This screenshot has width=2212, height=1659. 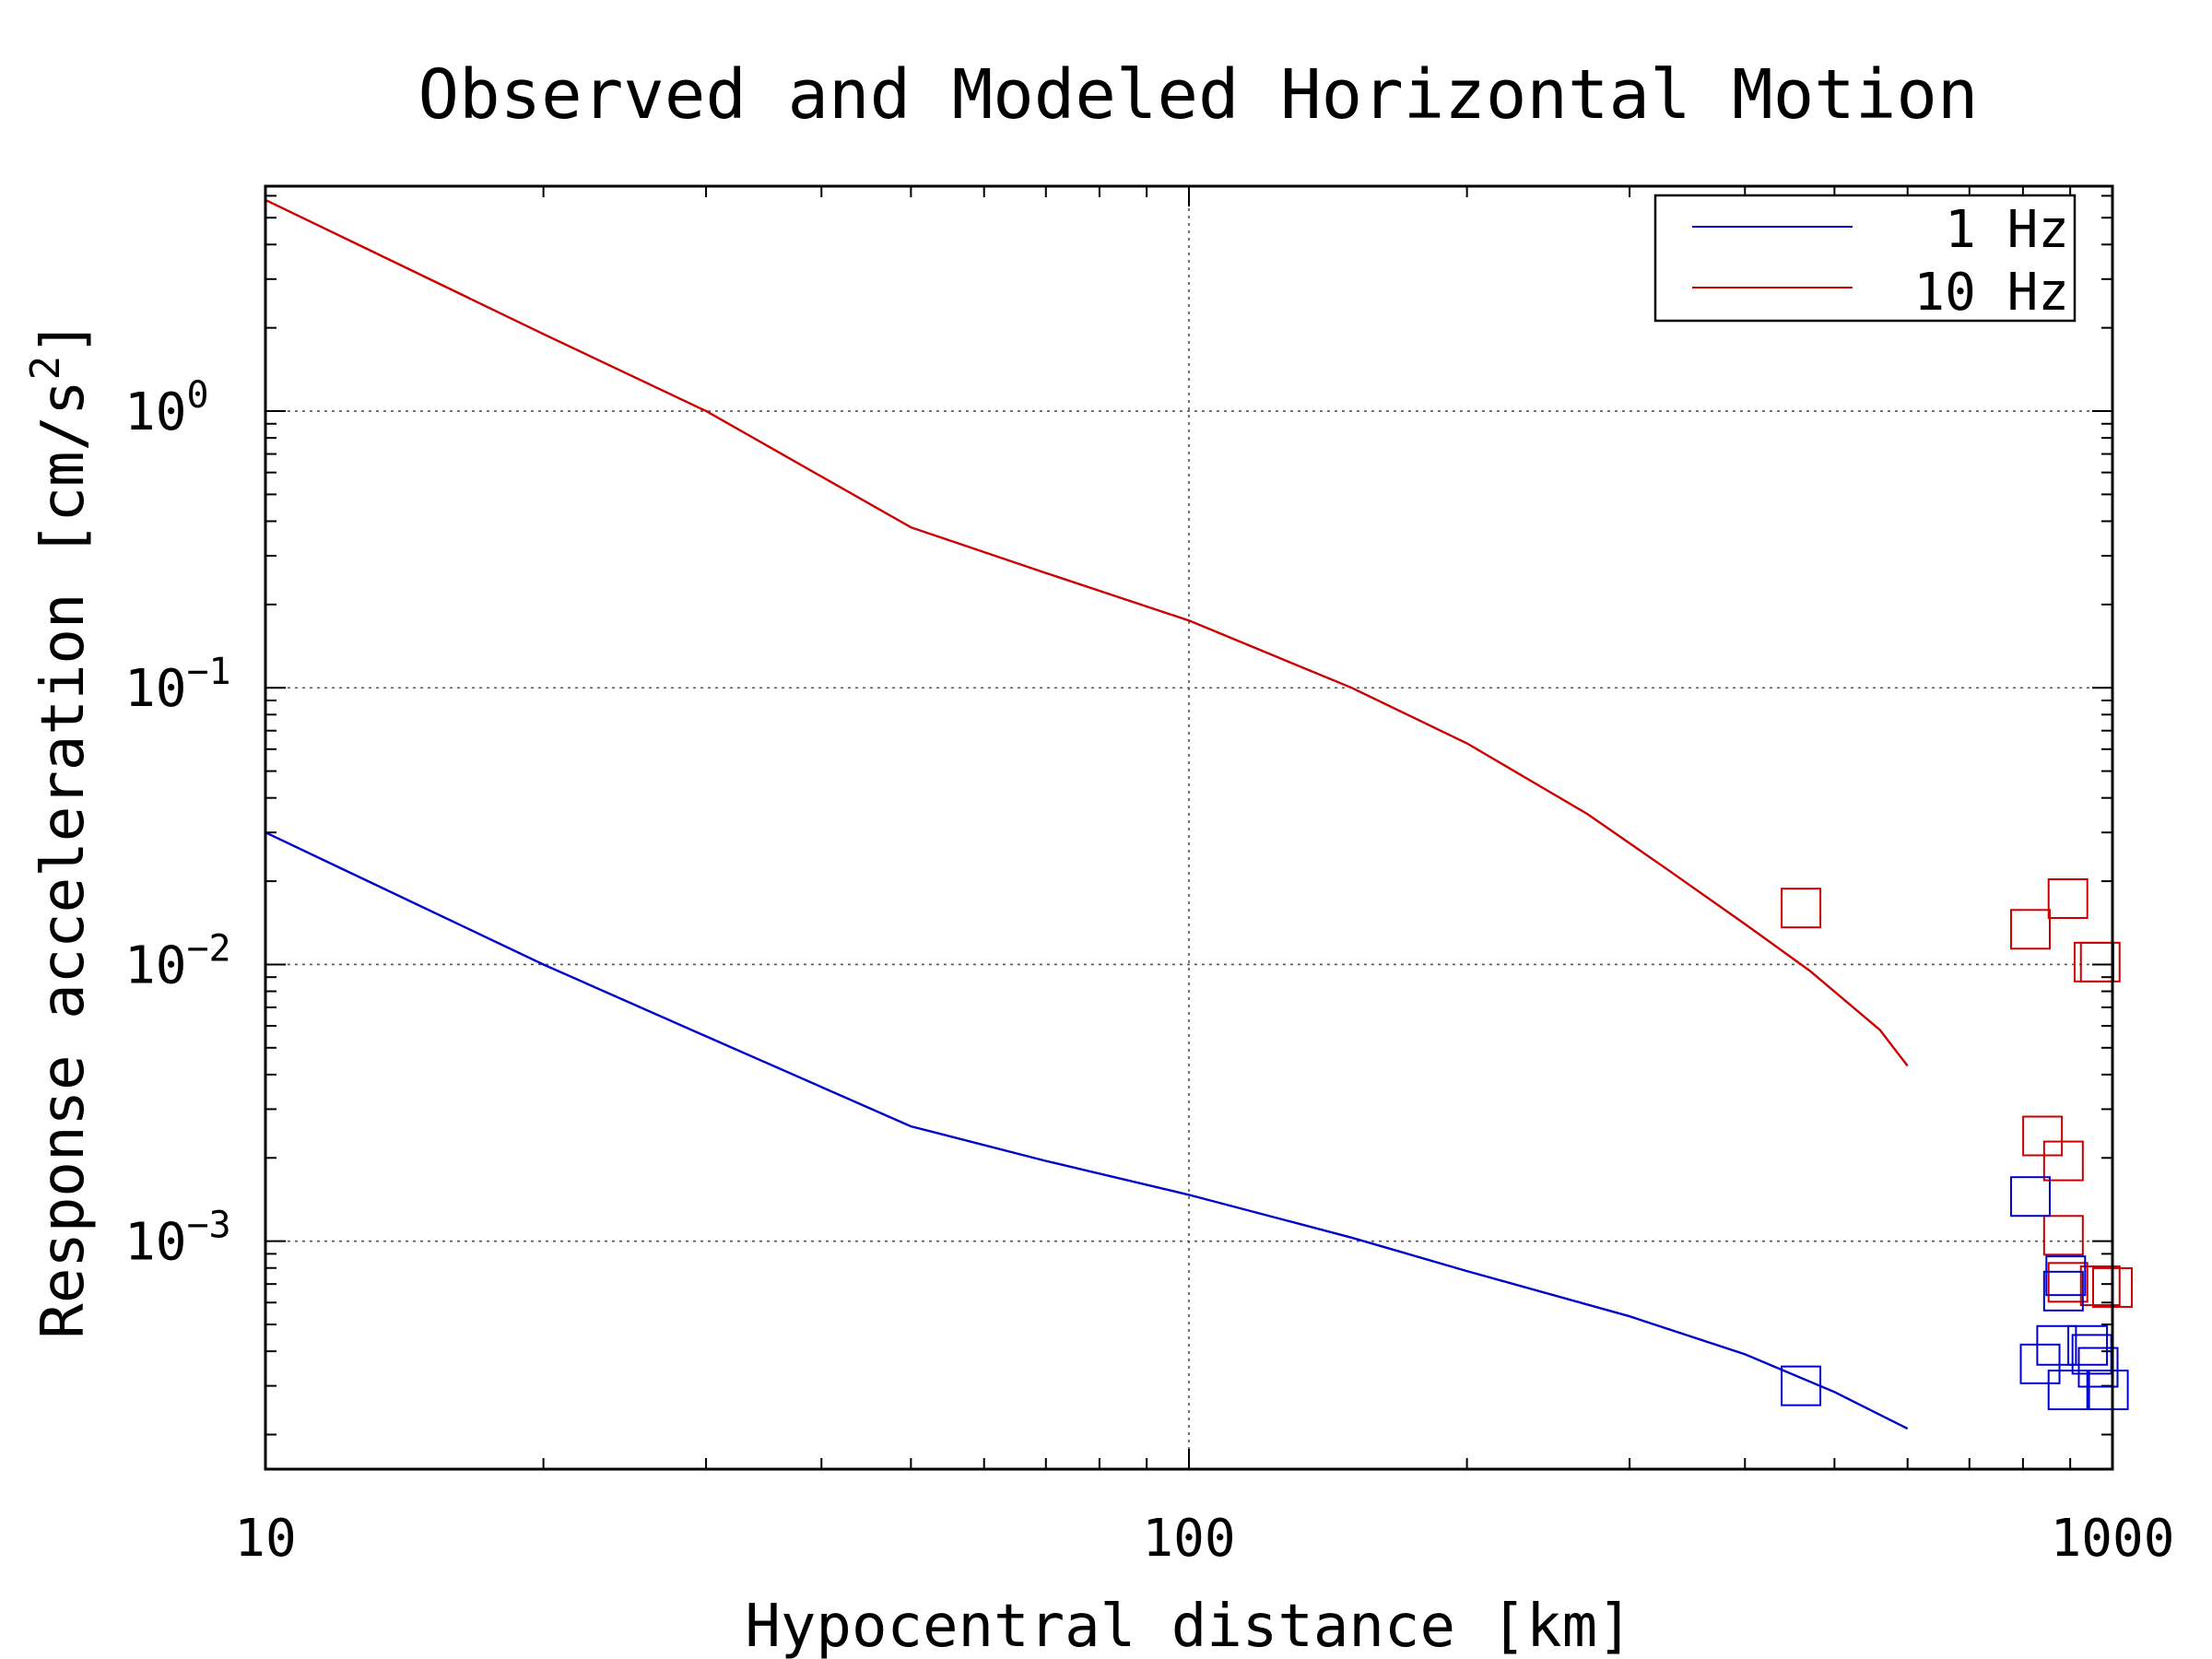 I want to click on y-tick-label-exp: −3, so click(x=208, y=1226).